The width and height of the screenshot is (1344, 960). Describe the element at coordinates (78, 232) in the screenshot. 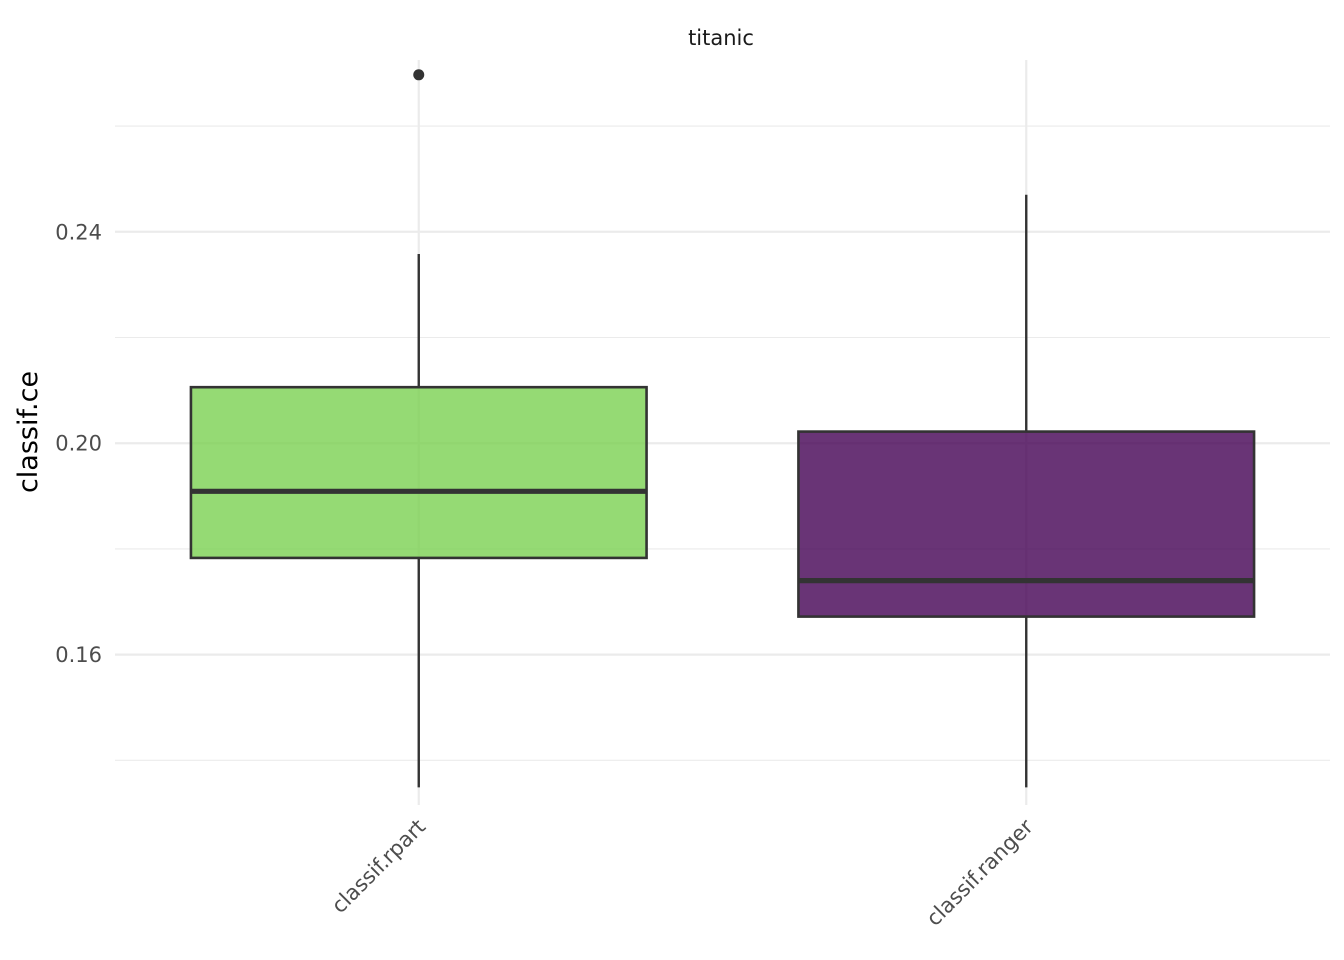

I see `y-tick-label: 0.24` at that location.